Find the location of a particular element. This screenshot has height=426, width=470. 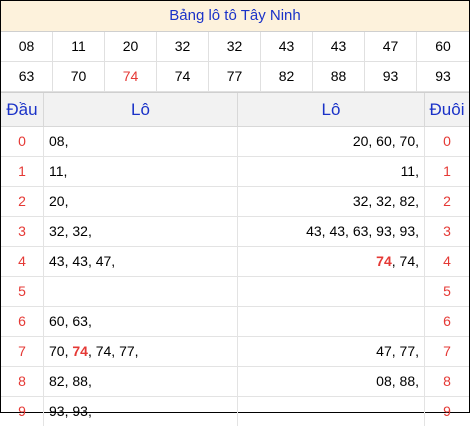

result-number: 88 is located at coordinates (339, 77).